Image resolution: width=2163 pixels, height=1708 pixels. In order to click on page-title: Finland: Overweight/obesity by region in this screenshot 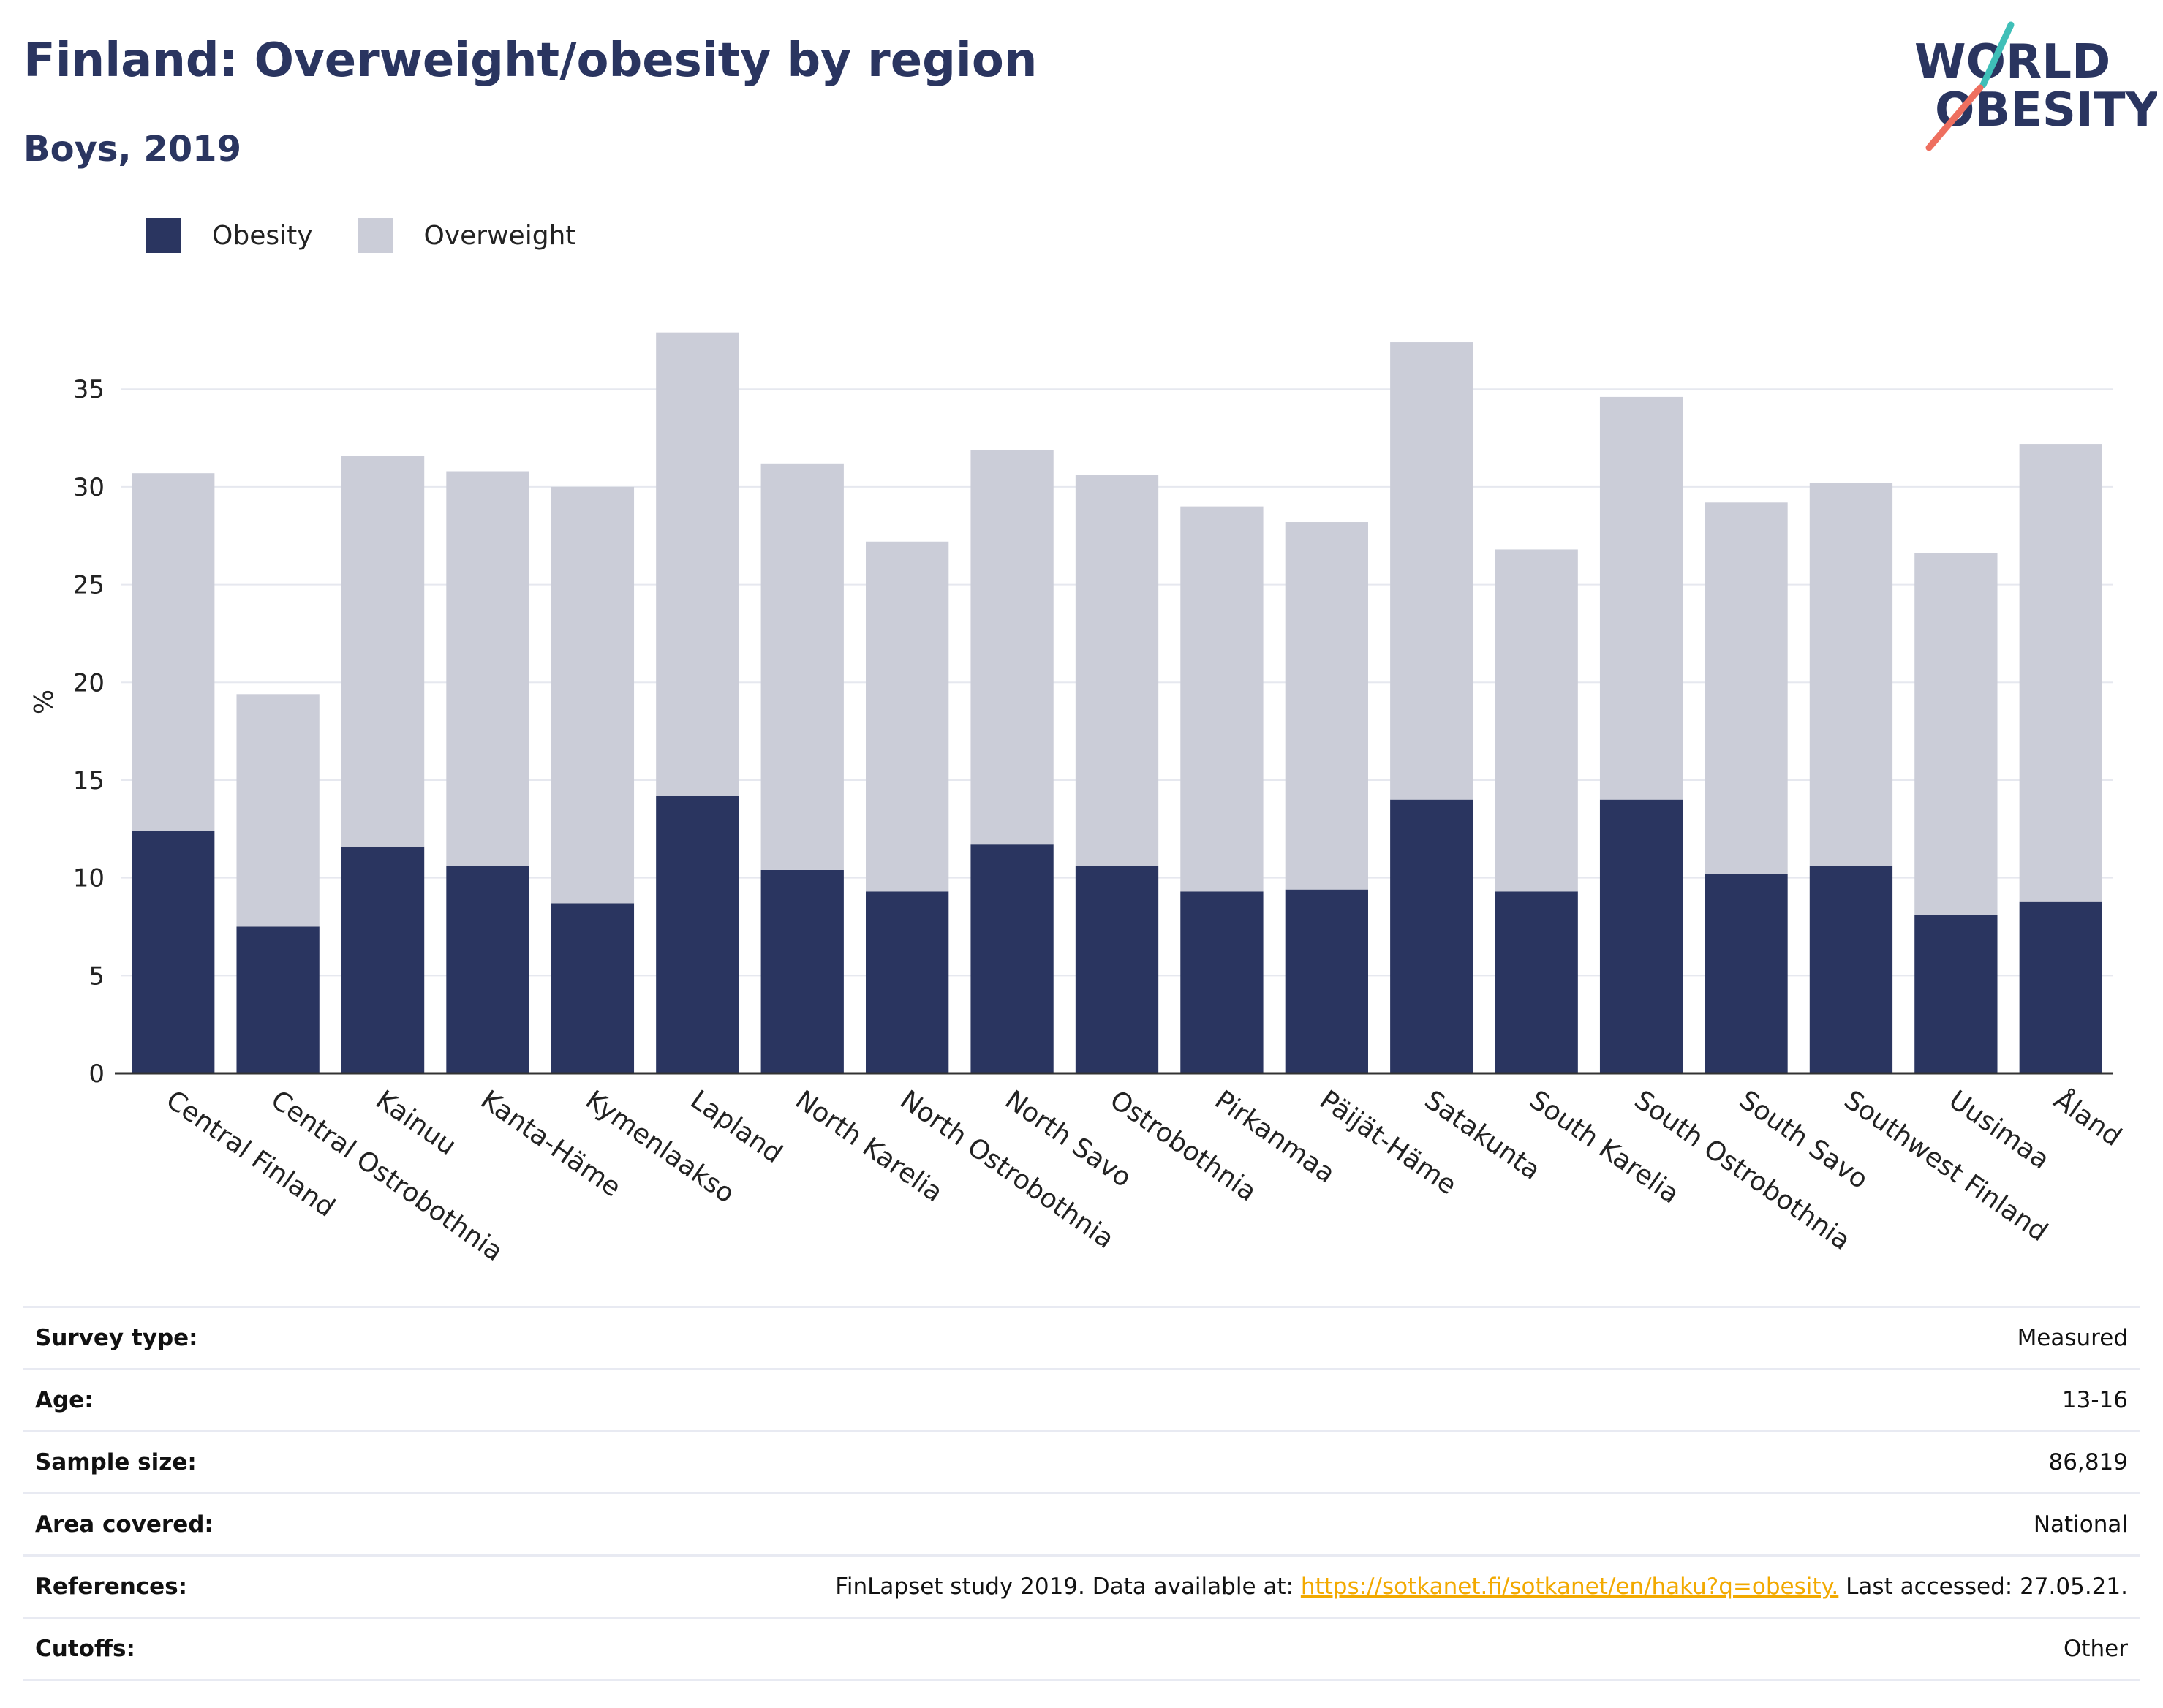, I will do `click(531, 61)`.